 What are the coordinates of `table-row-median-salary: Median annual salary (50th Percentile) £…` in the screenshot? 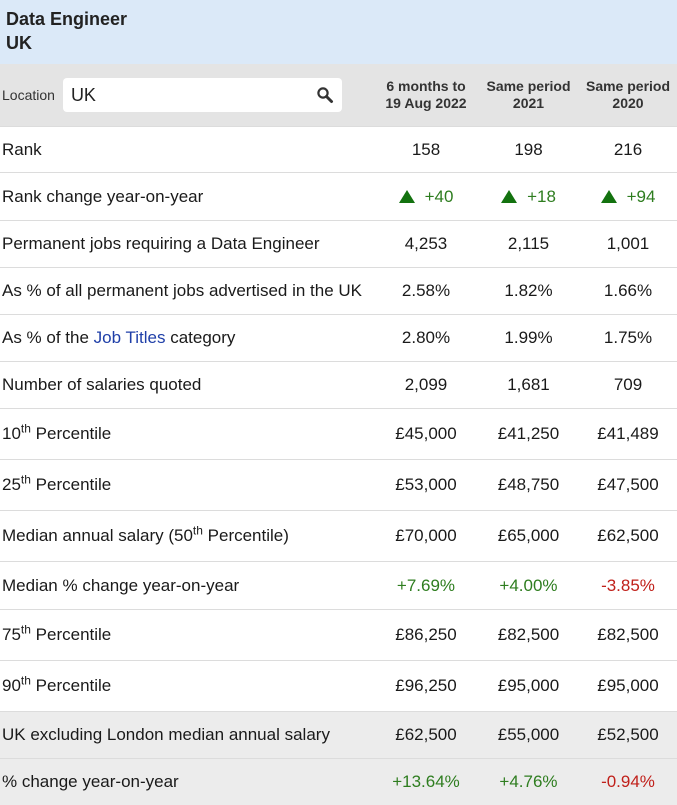 It's located at (338, 536).